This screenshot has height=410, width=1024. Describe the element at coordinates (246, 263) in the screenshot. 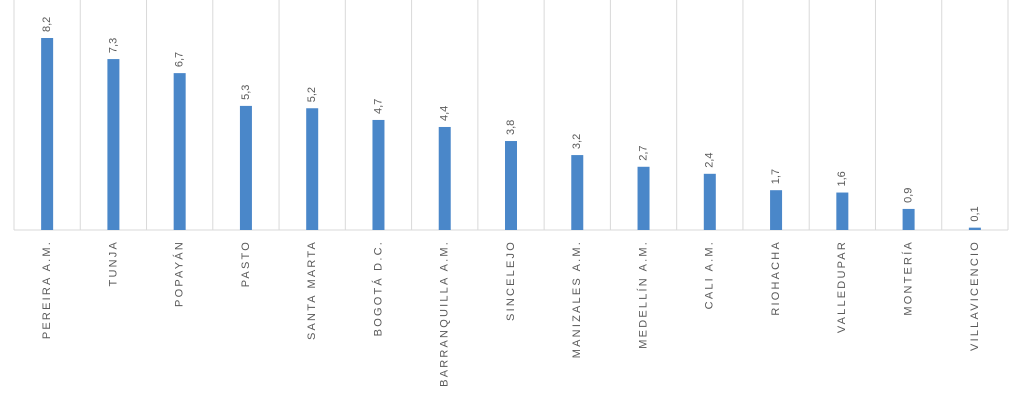

I see `x-tick-label: PASTO` at that location.